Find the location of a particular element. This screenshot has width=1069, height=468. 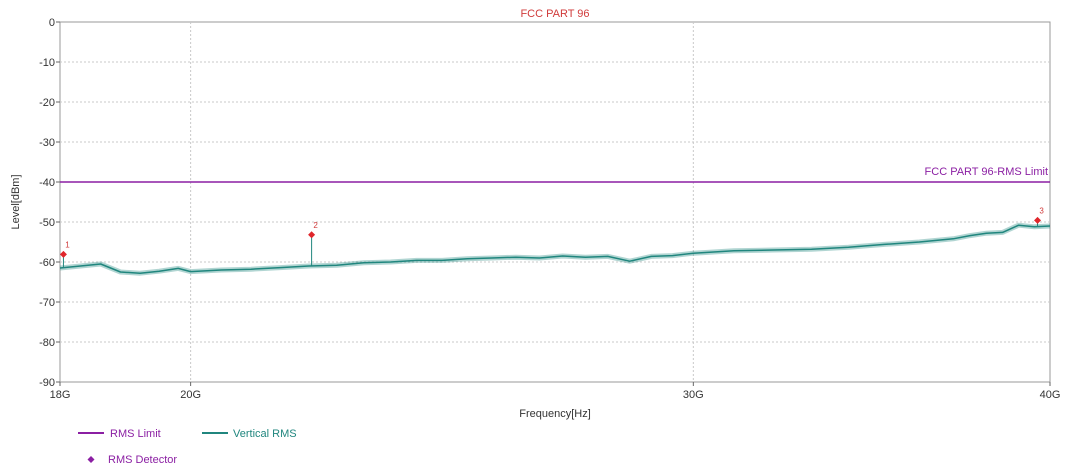

x-tick-label: 18G is located at coordinates (60, 395).